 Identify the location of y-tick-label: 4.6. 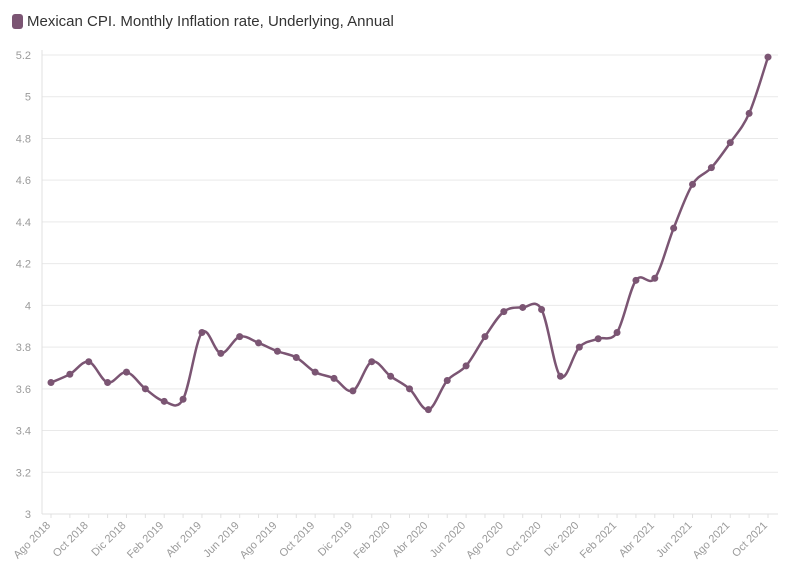
(23, 181).